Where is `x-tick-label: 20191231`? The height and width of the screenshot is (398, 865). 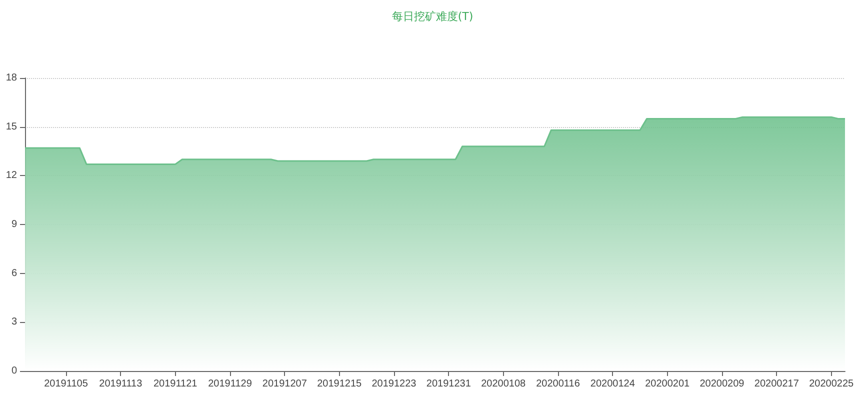 x-tick-label: 20191231 is located at coordinates (449, 384).